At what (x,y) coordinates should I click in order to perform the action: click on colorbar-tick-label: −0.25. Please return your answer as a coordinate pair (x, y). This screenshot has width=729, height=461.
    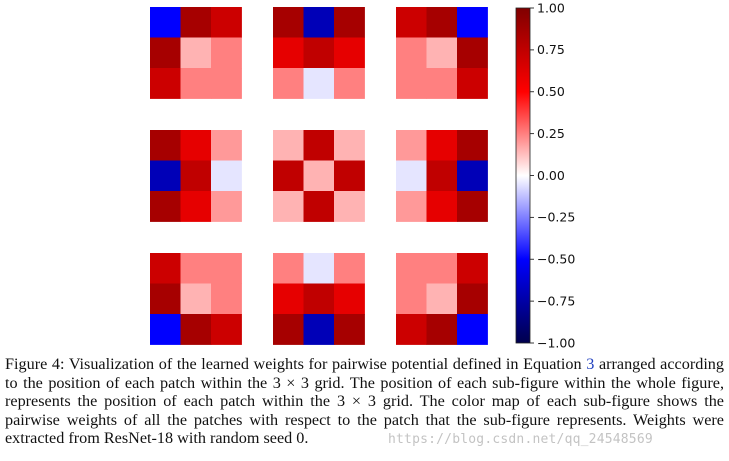
    Looking at the image, I should click on (556, 217).